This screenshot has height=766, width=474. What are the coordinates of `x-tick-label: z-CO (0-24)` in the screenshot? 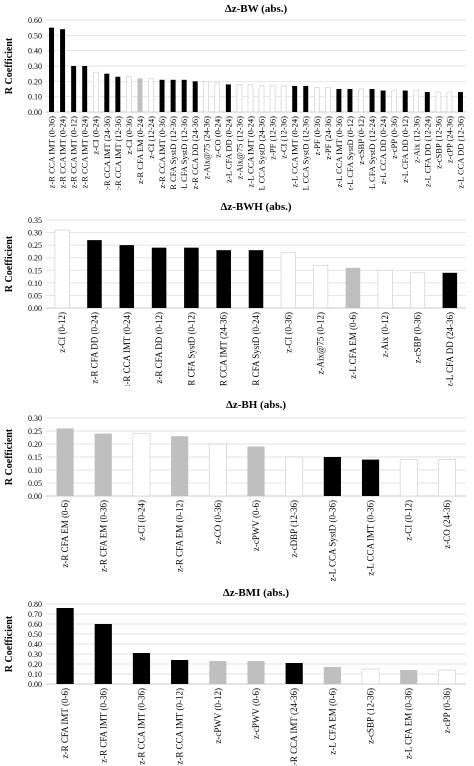 It's located at (217, 137).